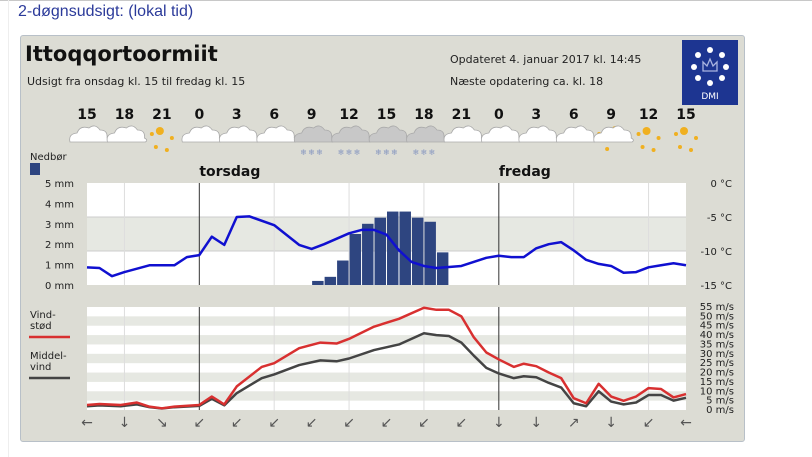 The width and height of the screenshot is (812, 457). I want to click on partly-cloudy-night-icon, so click(613, 138).